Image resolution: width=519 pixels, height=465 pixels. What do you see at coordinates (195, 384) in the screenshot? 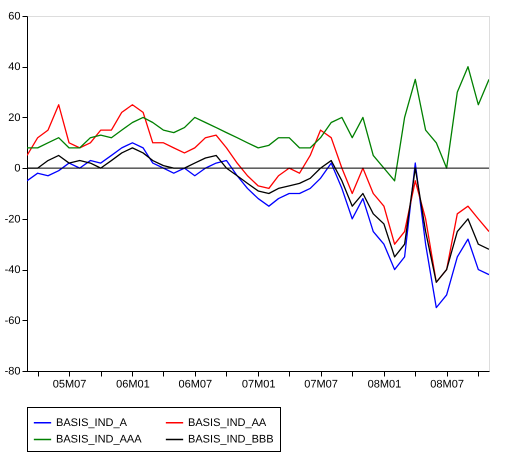
I see `x-tick-label: 06M07` at bounding box center [195, 384].